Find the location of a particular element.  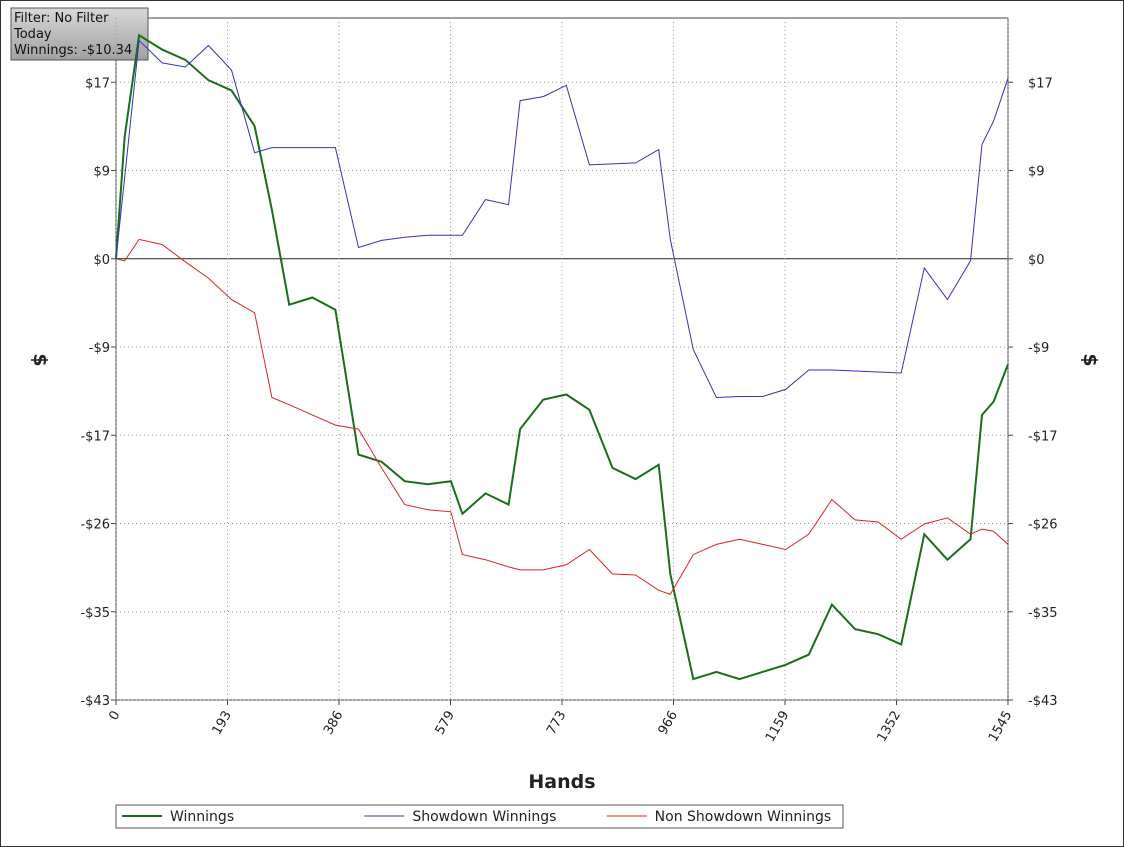

y-axis-title-right: $ is located at coordinates (1090, 359).